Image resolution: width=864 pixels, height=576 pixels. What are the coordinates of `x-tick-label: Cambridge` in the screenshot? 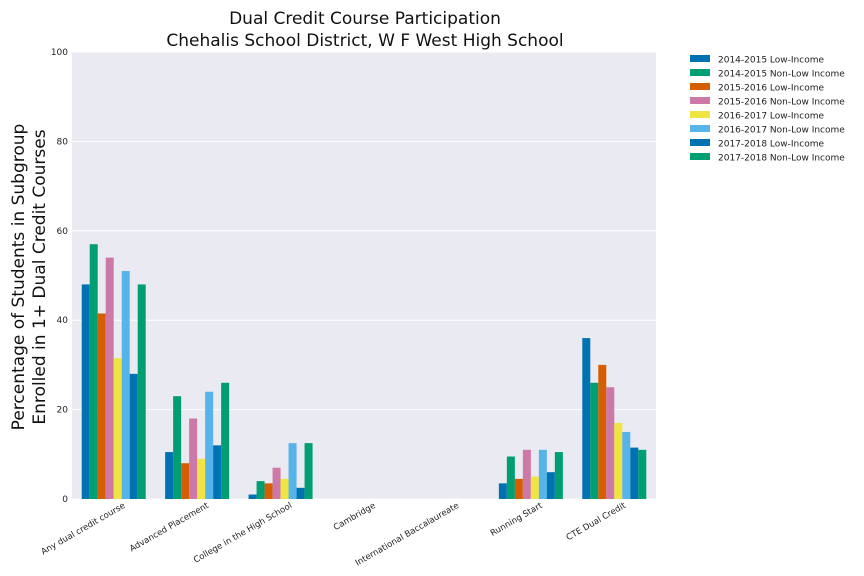 It's located at (354, 517).